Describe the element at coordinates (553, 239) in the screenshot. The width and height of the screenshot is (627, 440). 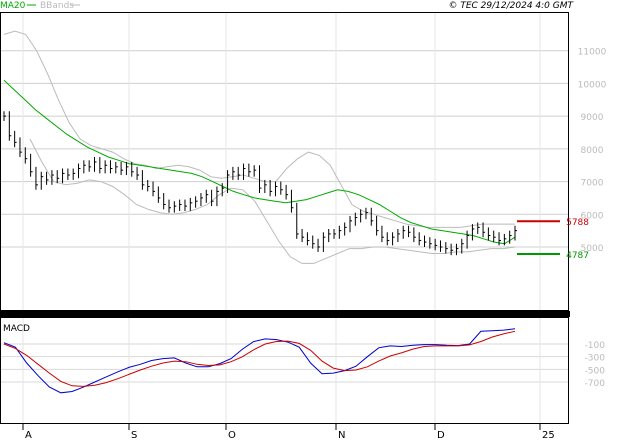
I see `support-resistance-levels: 5788 4787` at that location.